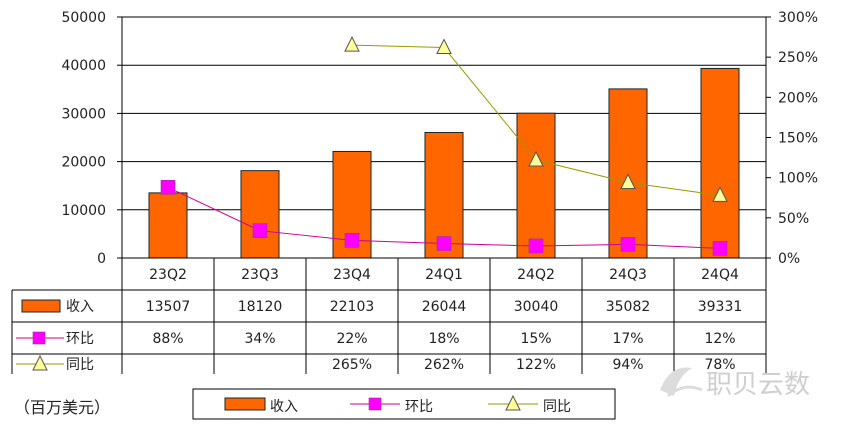 Image resolution: width=853 pixels, height=430 pixels. Describe the element at coordinates (444, 365) in the screenshot. I see `table-cell: 262%` at that location.